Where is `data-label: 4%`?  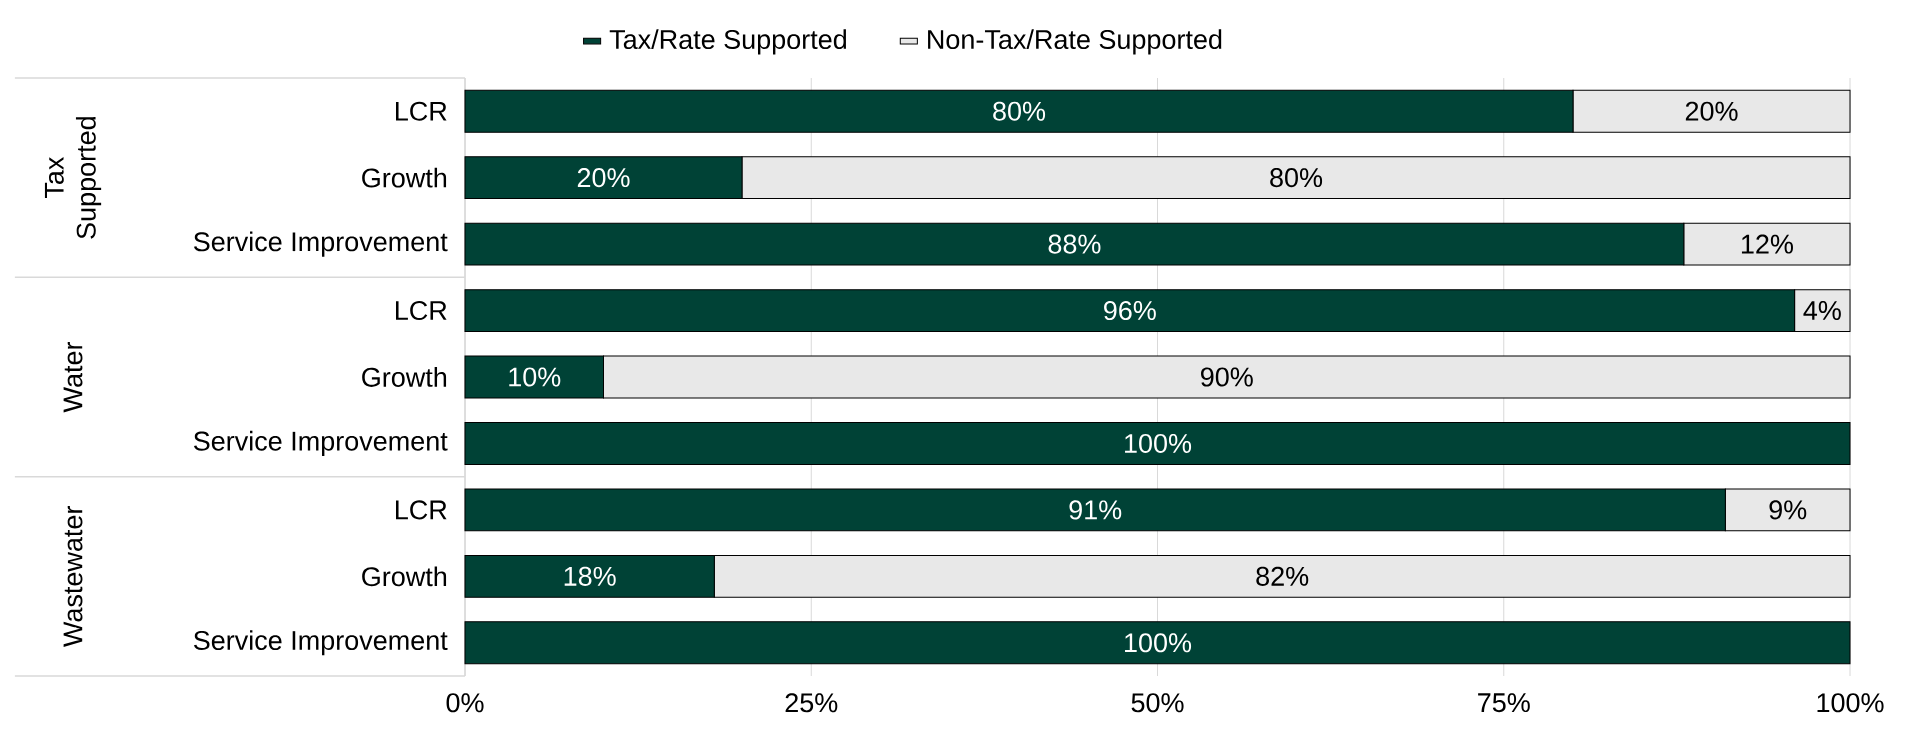
data-label: 4% is located at coordinates (1822, 310).